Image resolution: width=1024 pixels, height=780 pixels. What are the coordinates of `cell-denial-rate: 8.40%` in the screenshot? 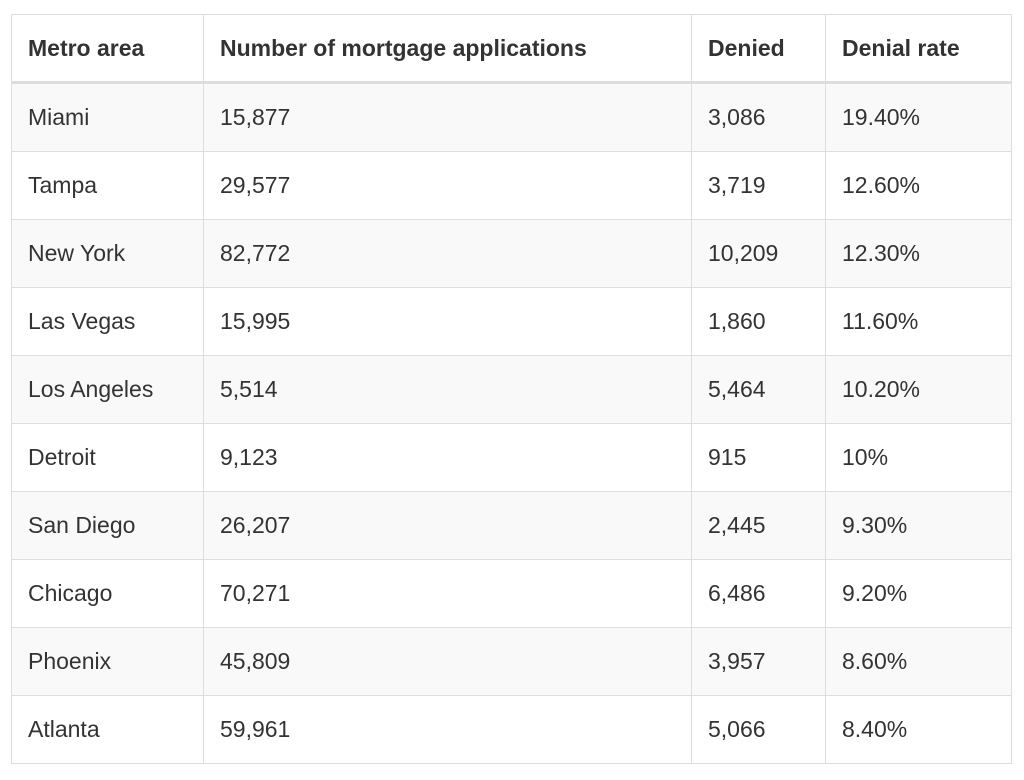 It's located at (918, 729).